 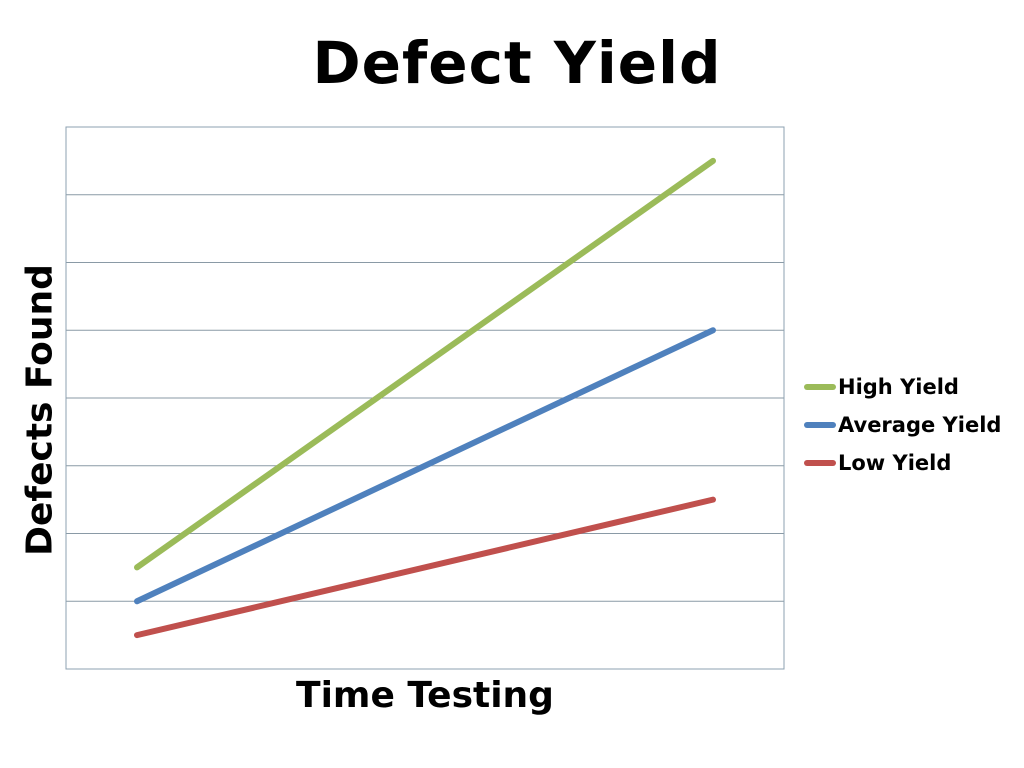 I want to click on legend-label-low-yield: Low Yield, so click(x=895, y=463).